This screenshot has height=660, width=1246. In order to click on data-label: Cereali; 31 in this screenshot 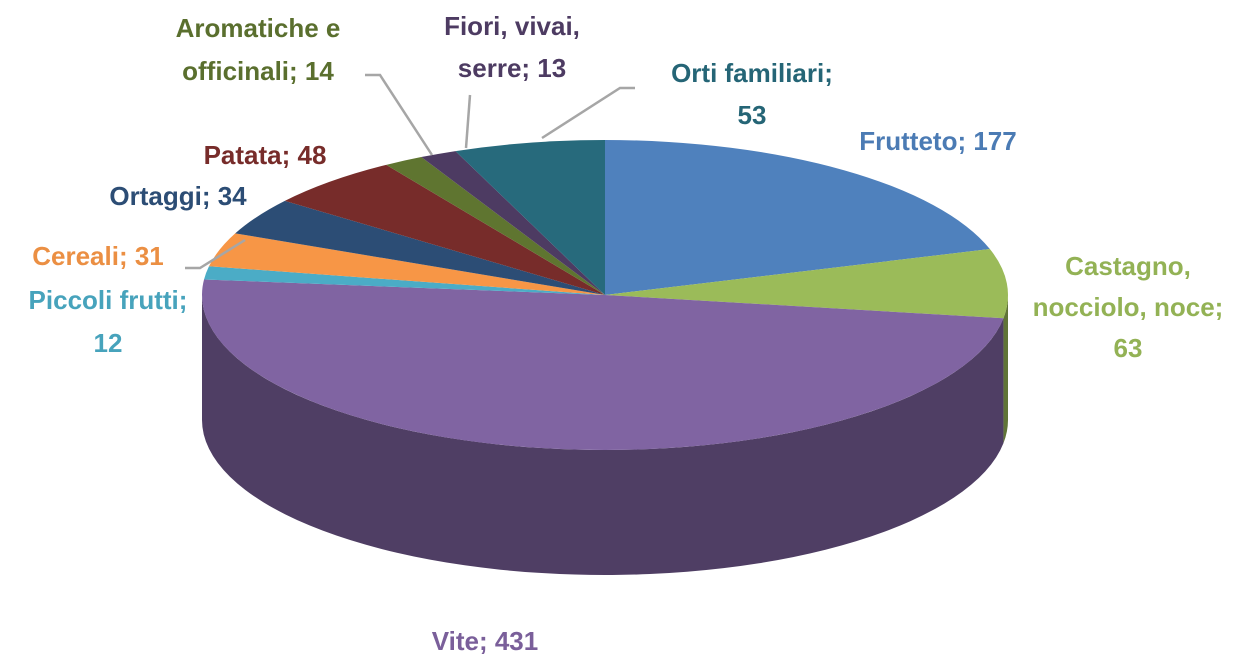, I will do `click(98, 256)`.